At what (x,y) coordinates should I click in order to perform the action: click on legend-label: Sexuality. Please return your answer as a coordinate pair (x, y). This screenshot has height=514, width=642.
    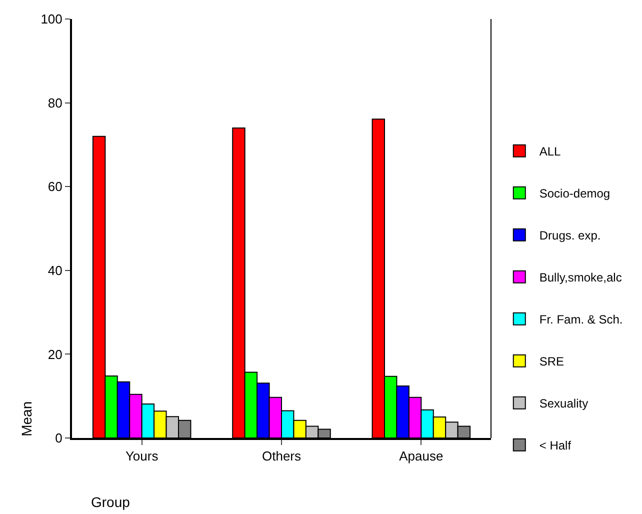
    Looking at the image, I should click on (563, 403).